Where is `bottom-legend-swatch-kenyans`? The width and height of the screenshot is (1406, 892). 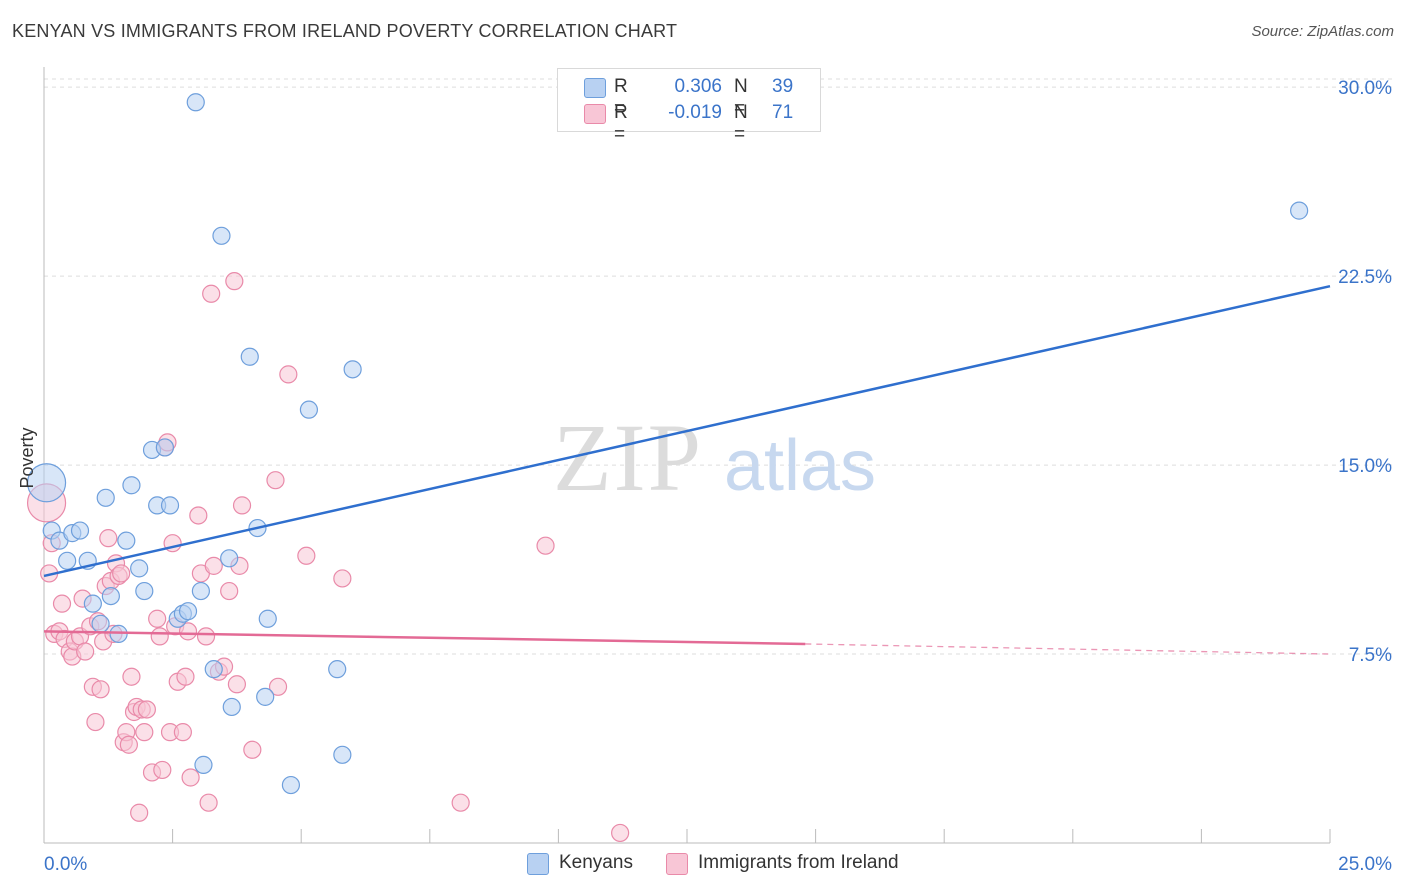
bottom-legend-swatch-kenyans is located at coordinates (538, 864).